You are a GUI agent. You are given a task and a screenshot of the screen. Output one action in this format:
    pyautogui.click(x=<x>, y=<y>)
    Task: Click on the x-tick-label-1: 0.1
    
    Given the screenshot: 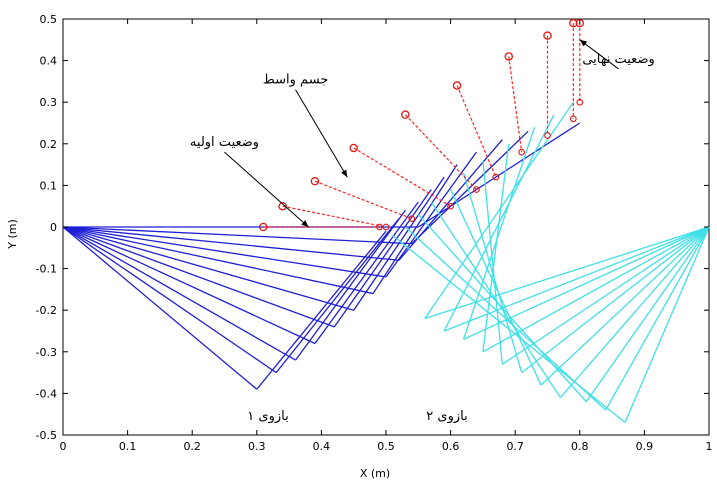 What is the action you would take?
    pyautogui.click(x=128, y=446)
    